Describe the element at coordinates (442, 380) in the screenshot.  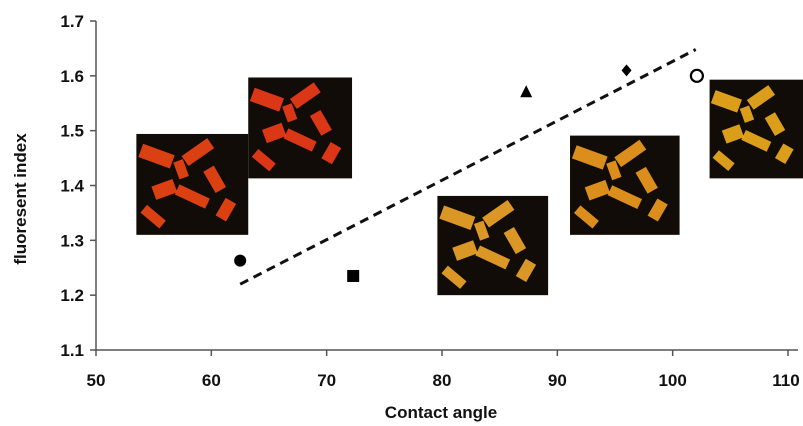
I see `x-tick-label: 80` at that location.